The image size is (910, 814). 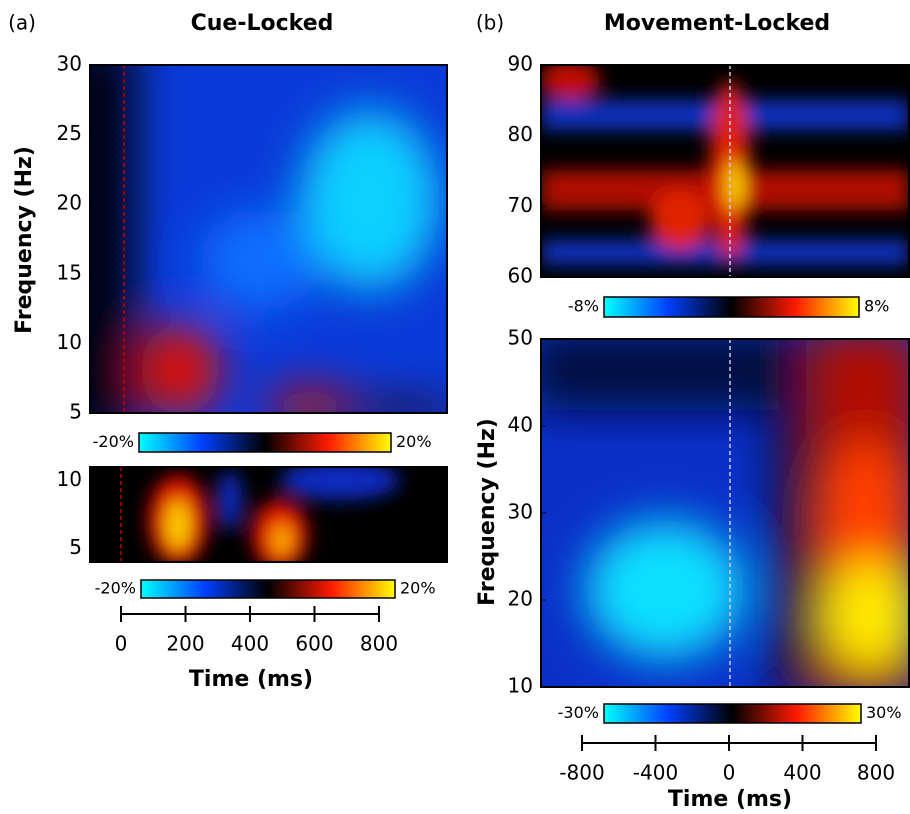 What do you see at coordinates (69, 133) in the screenshot?
I see `y-tick-label: 25` at bounding box center [69, 133].